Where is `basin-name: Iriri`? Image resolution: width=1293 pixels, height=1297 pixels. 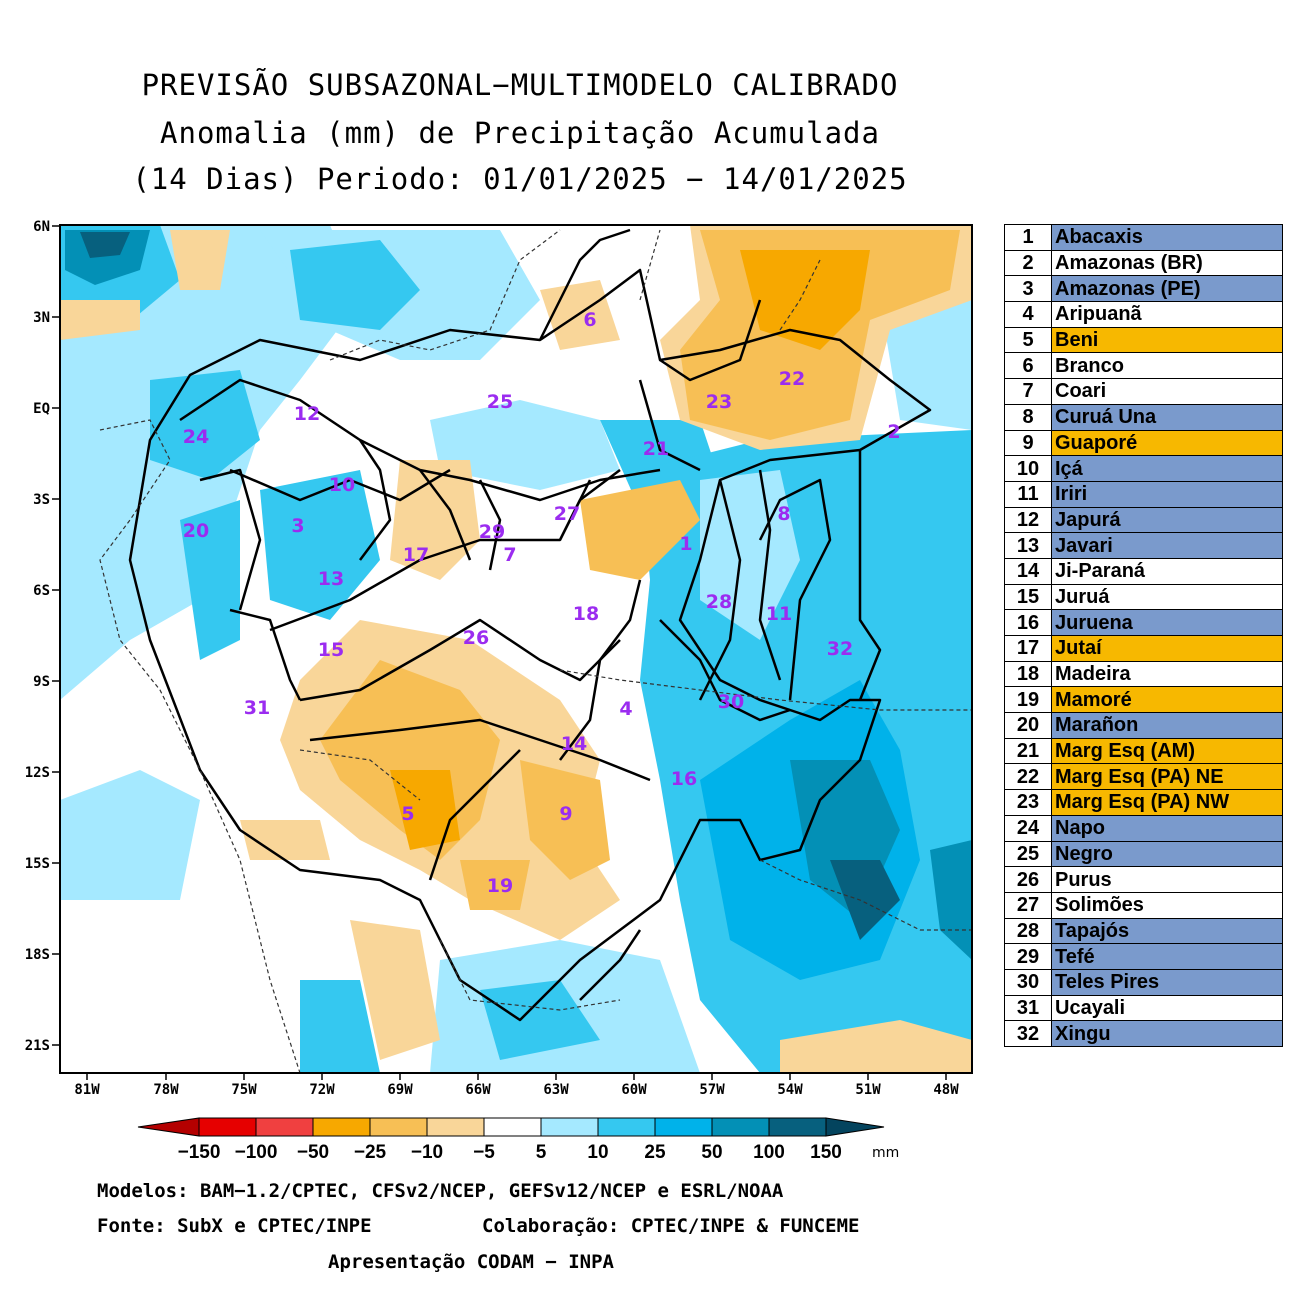
basin-name: Iriri is located at coordinates (1167, 494).